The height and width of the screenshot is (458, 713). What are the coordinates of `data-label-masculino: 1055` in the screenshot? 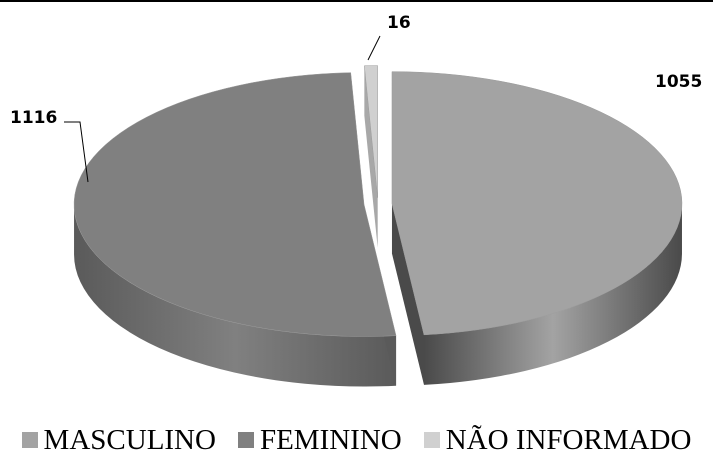 It's located at (678, 82).